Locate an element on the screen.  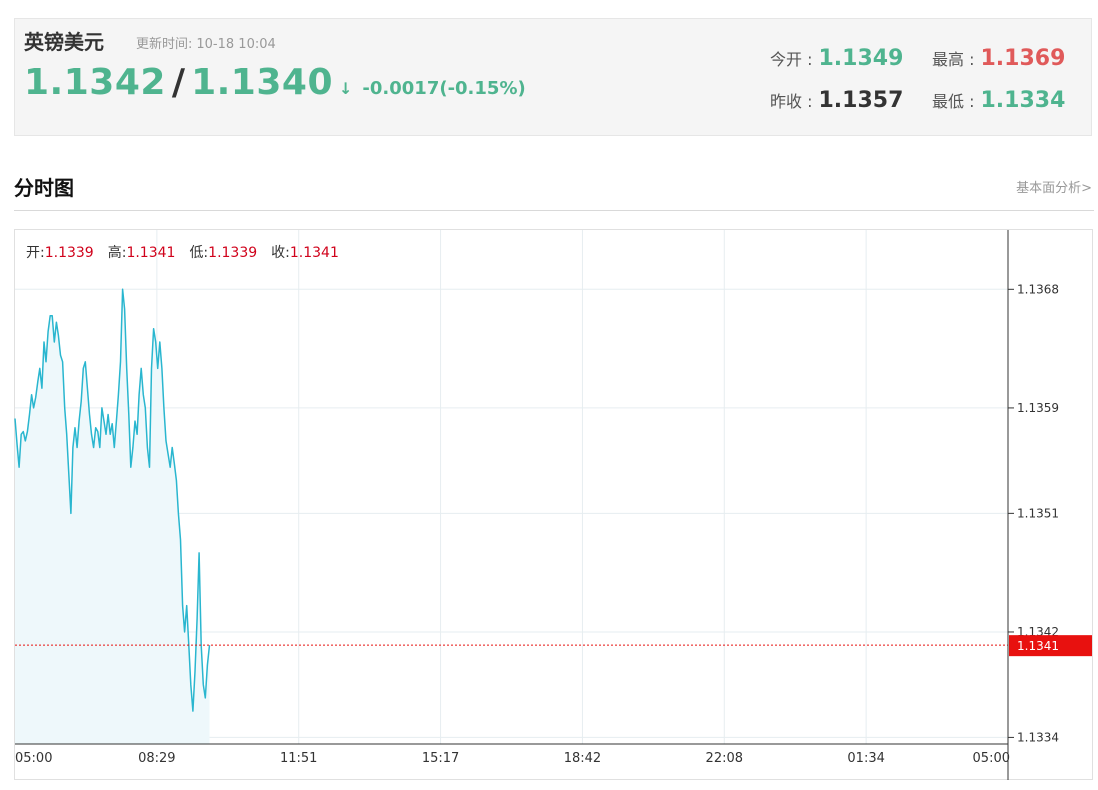
down-arrow-icon: ↓ is located at coordinates (346, 88).